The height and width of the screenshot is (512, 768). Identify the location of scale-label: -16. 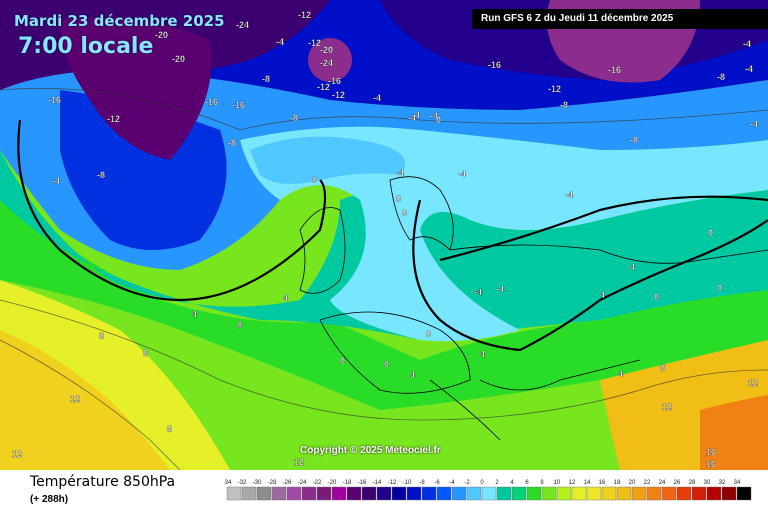
(362, 483).